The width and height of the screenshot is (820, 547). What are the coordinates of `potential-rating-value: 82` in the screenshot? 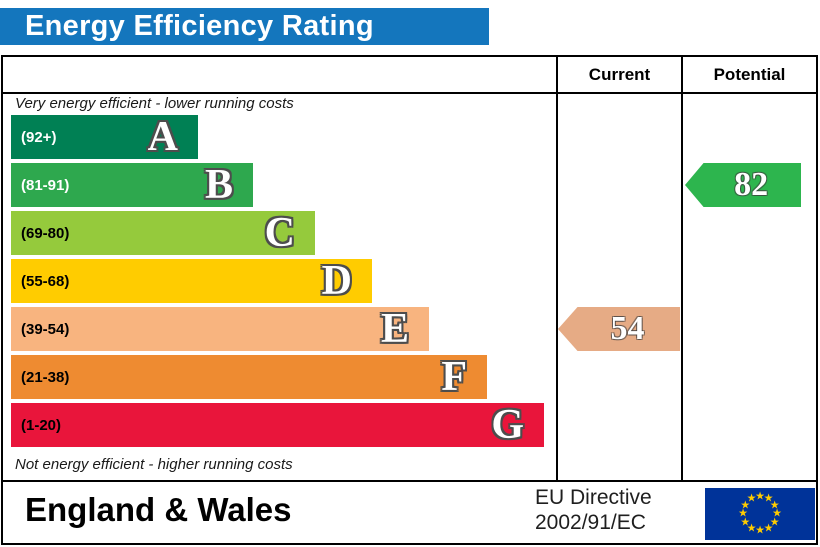 It's located at (751, 184).